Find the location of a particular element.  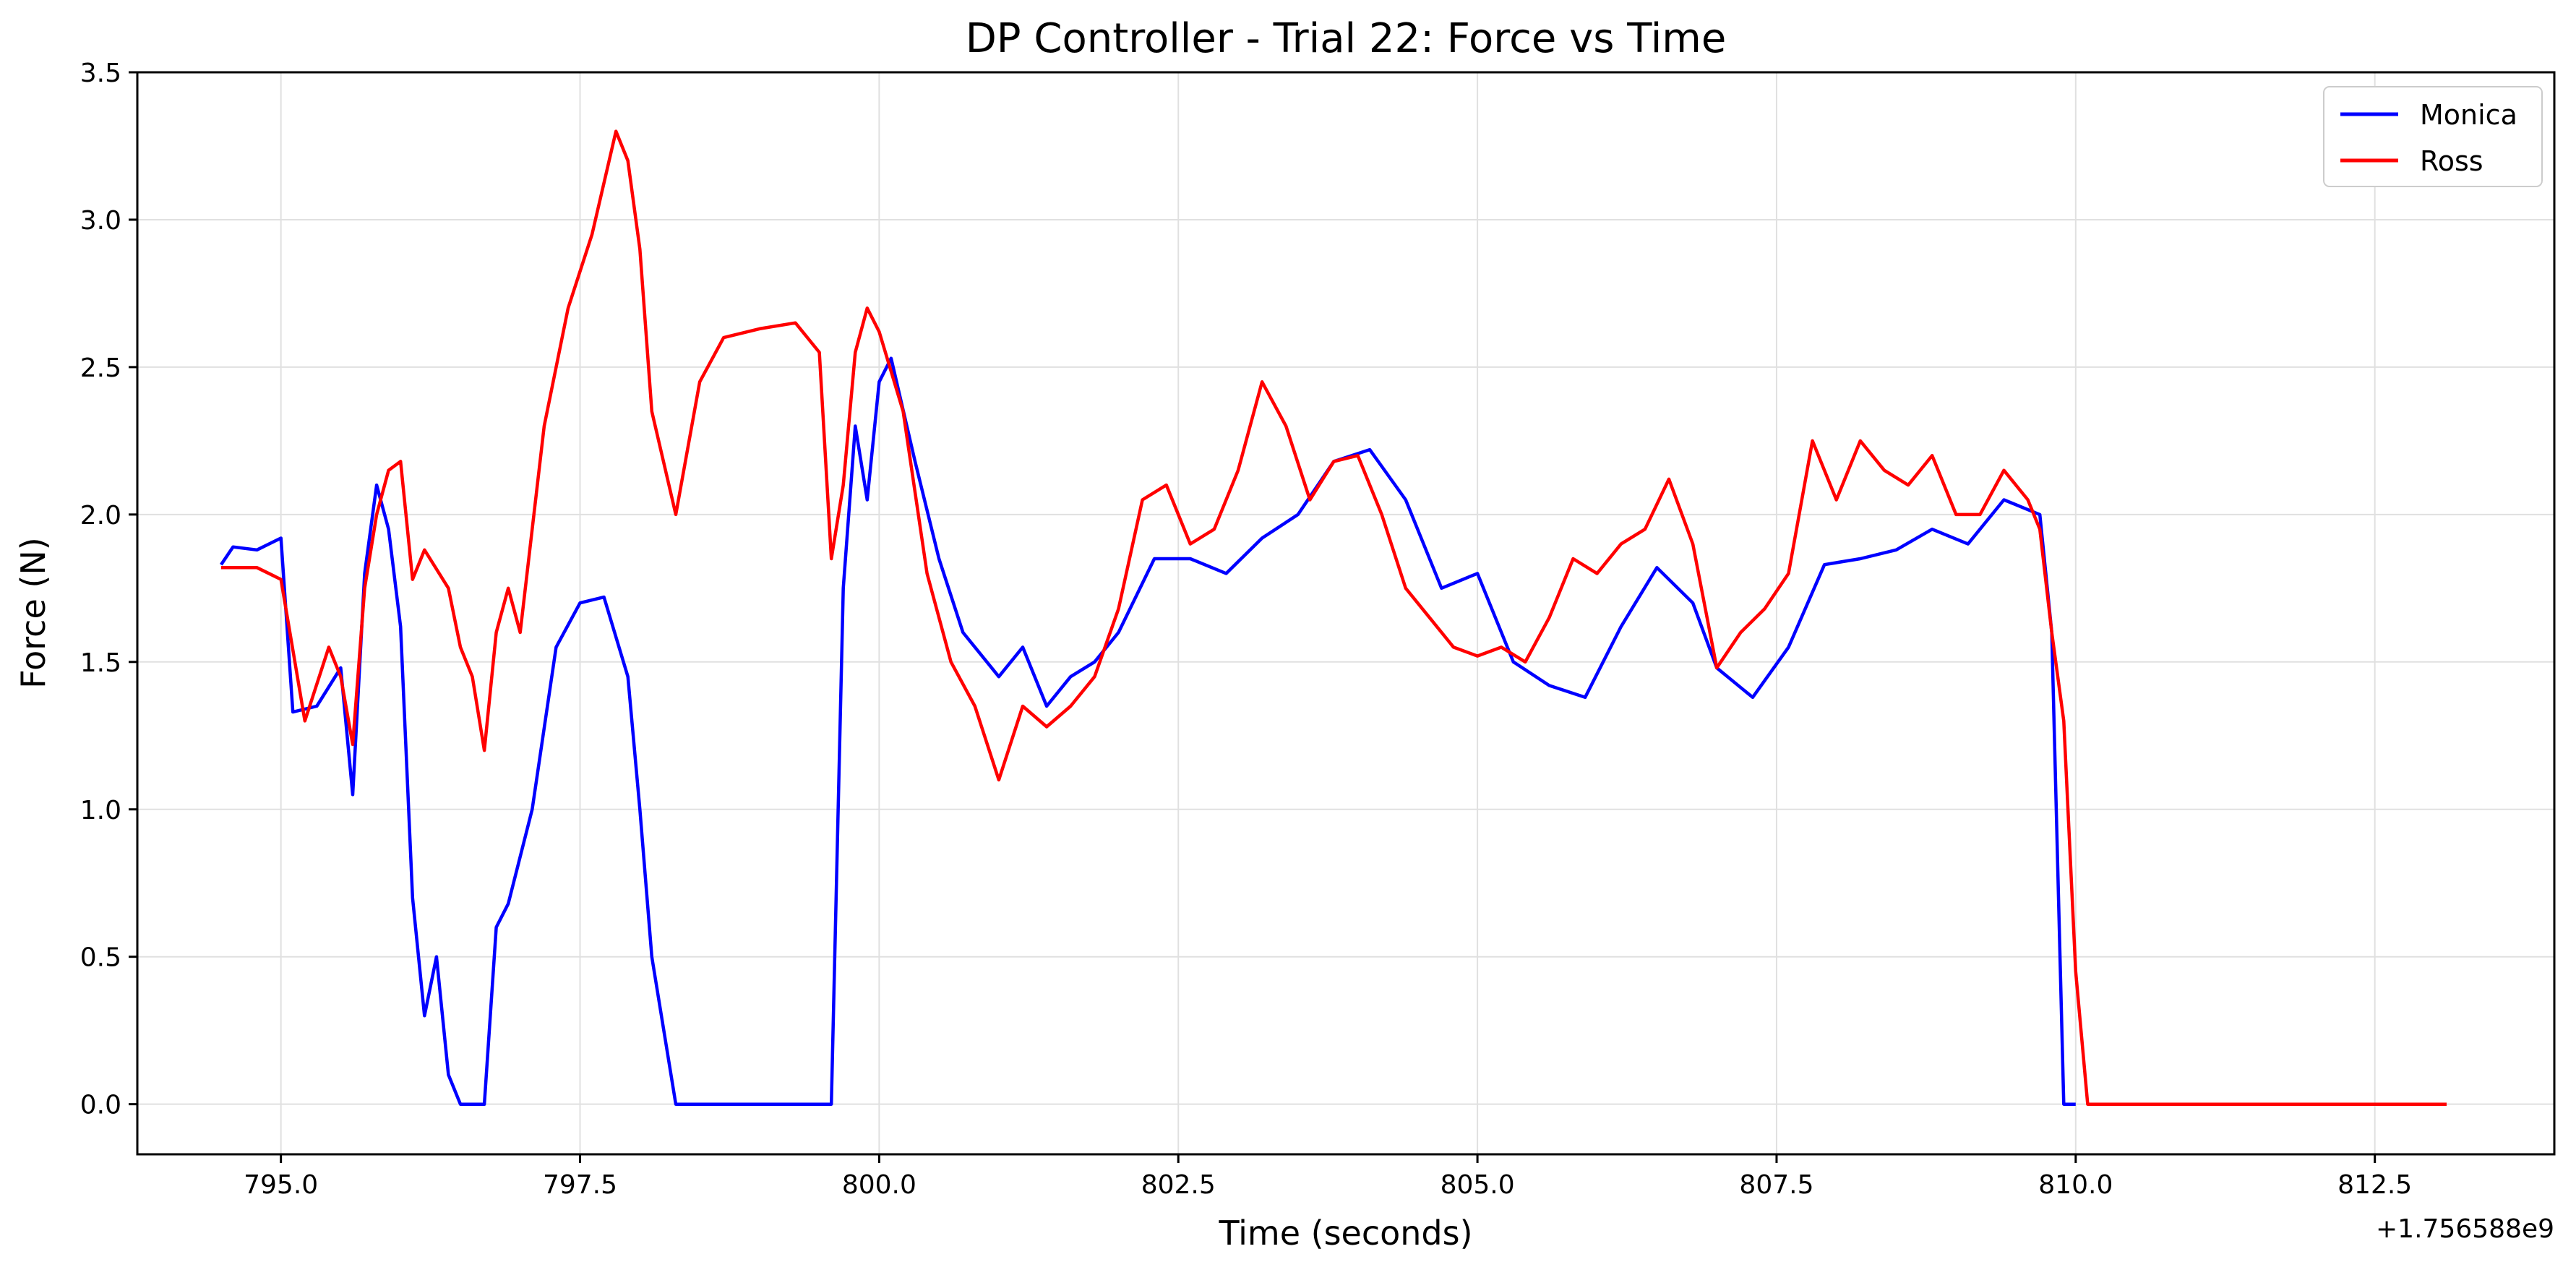

legend-label-ross: Ross is located at coordinates (2451, 161).